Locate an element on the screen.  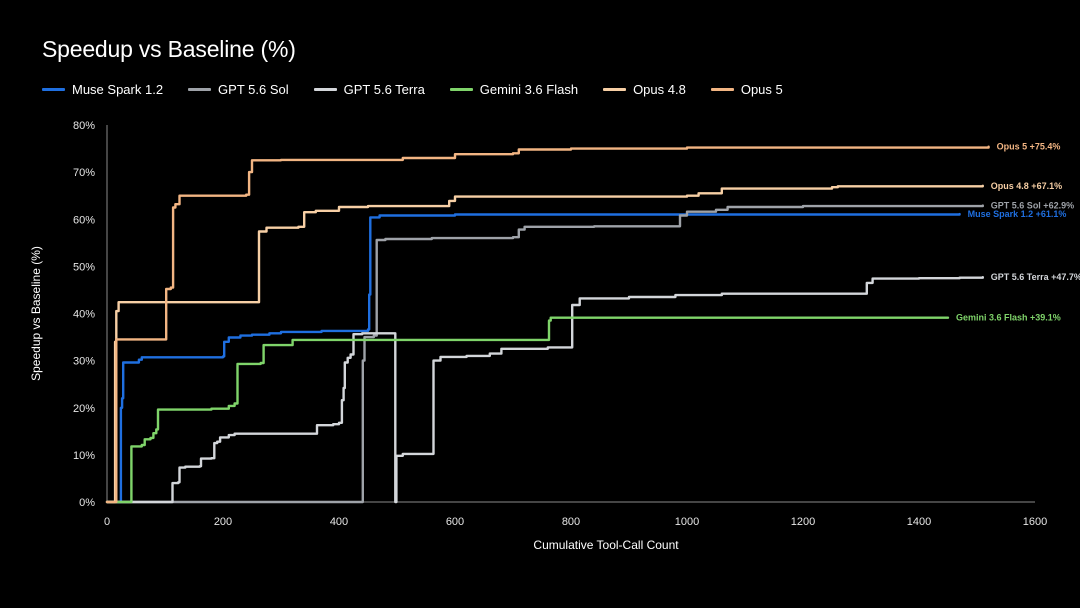
x-tick-label: 1000 is located at coordinates (687, 522).